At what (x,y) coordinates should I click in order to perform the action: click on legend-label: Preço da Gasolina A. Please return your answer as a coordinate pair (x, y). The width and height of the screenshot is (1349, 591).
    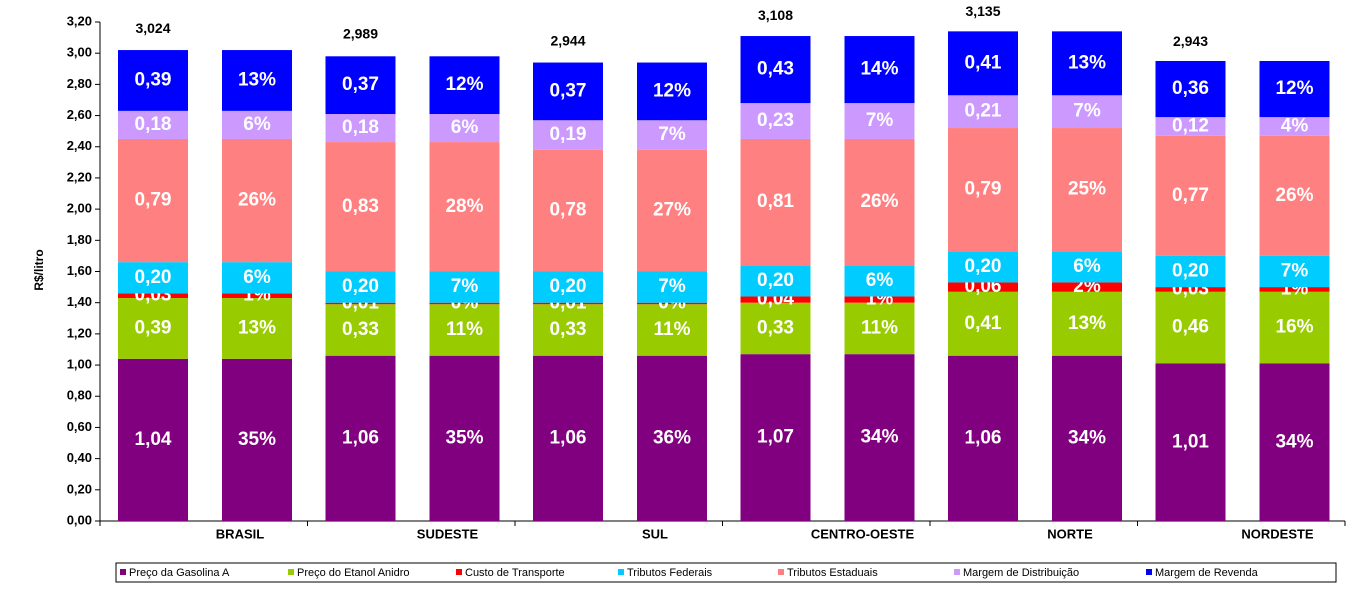
    Looking at the image, I should click on (179, 573).